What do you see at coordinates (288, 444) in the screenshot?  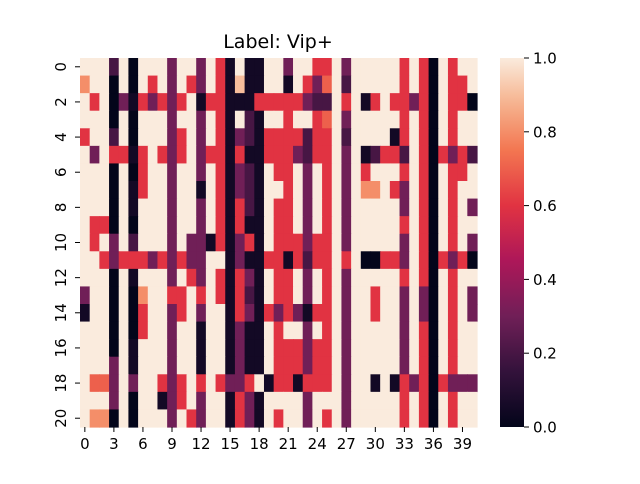 I see `x-tick-label: 21` at bounding box center [288, 444].